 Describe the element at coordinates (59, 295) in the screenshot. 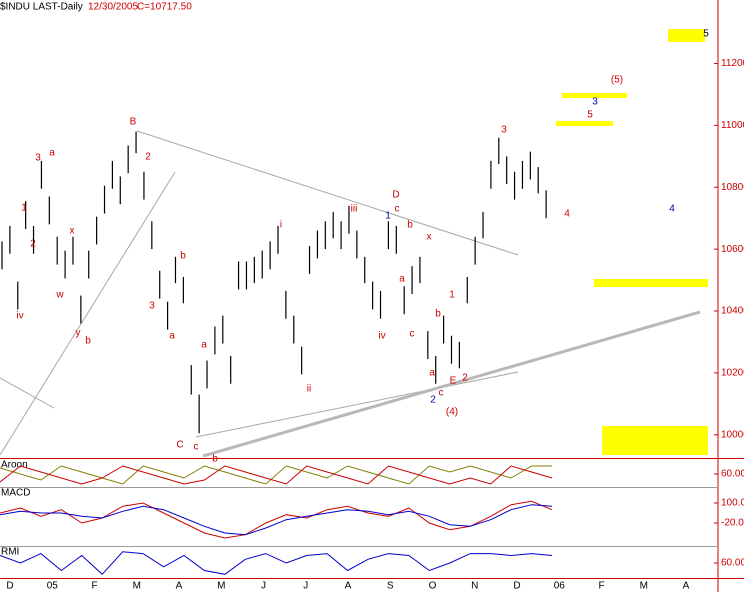

I see `wave-label: w` at that location.